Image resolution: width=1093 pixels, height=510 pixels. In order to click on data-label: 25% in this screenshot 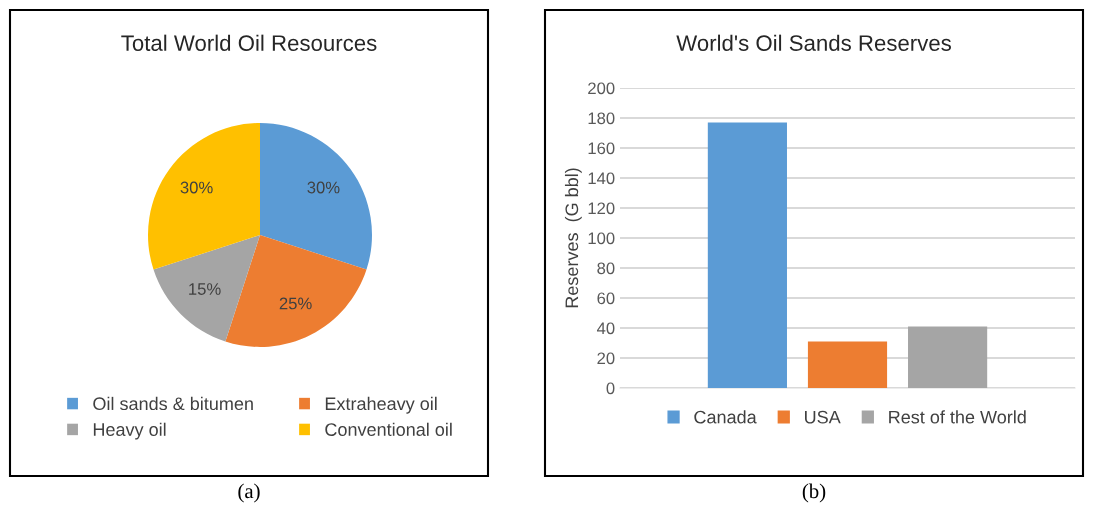, I will do `click(295, 303)`.